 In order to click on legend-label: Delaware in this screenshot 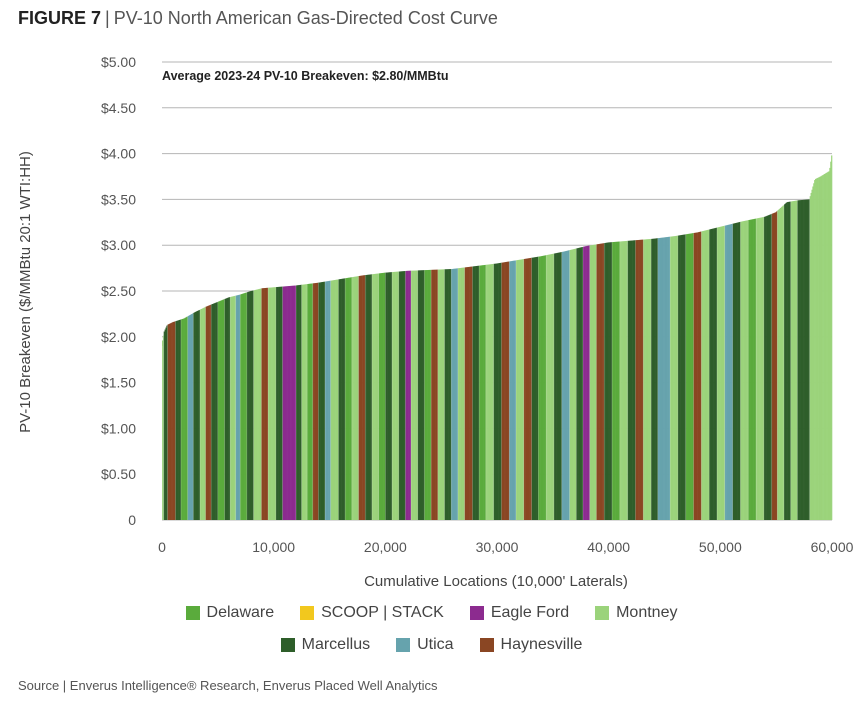, I will do `click(240, 612)`.